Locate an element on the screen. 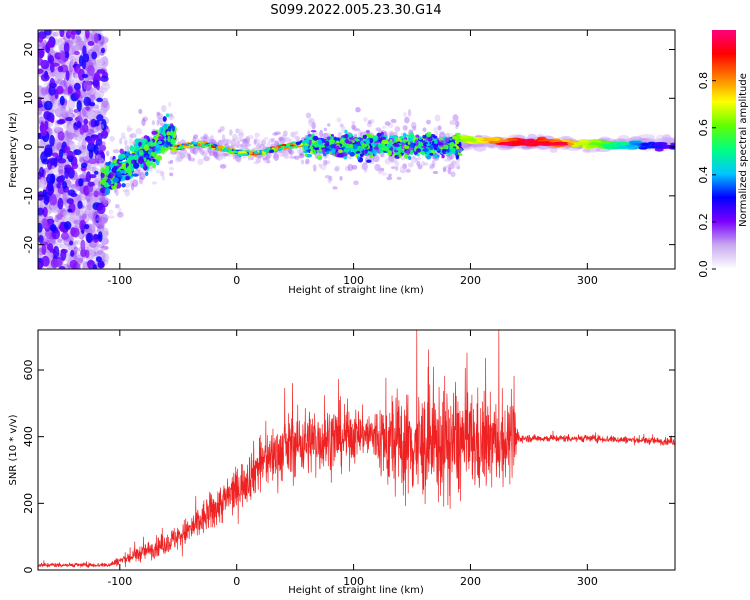 Image resolution: width=750 pixels, height=600 pixels. colorbar-label: Normalized spectral amplitude is located at coordinates (743, 150).